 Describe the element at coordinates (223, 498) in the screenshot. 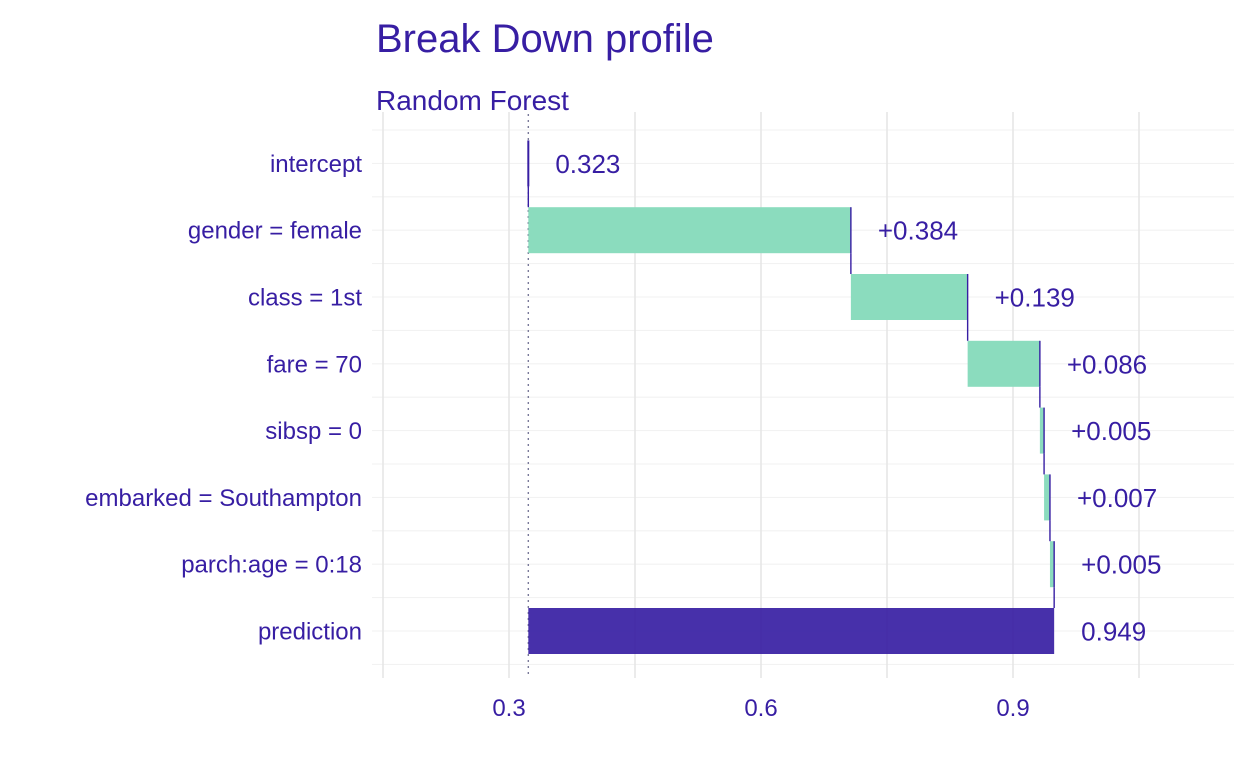

I see `y-label: embarked = Southampton` at that location.